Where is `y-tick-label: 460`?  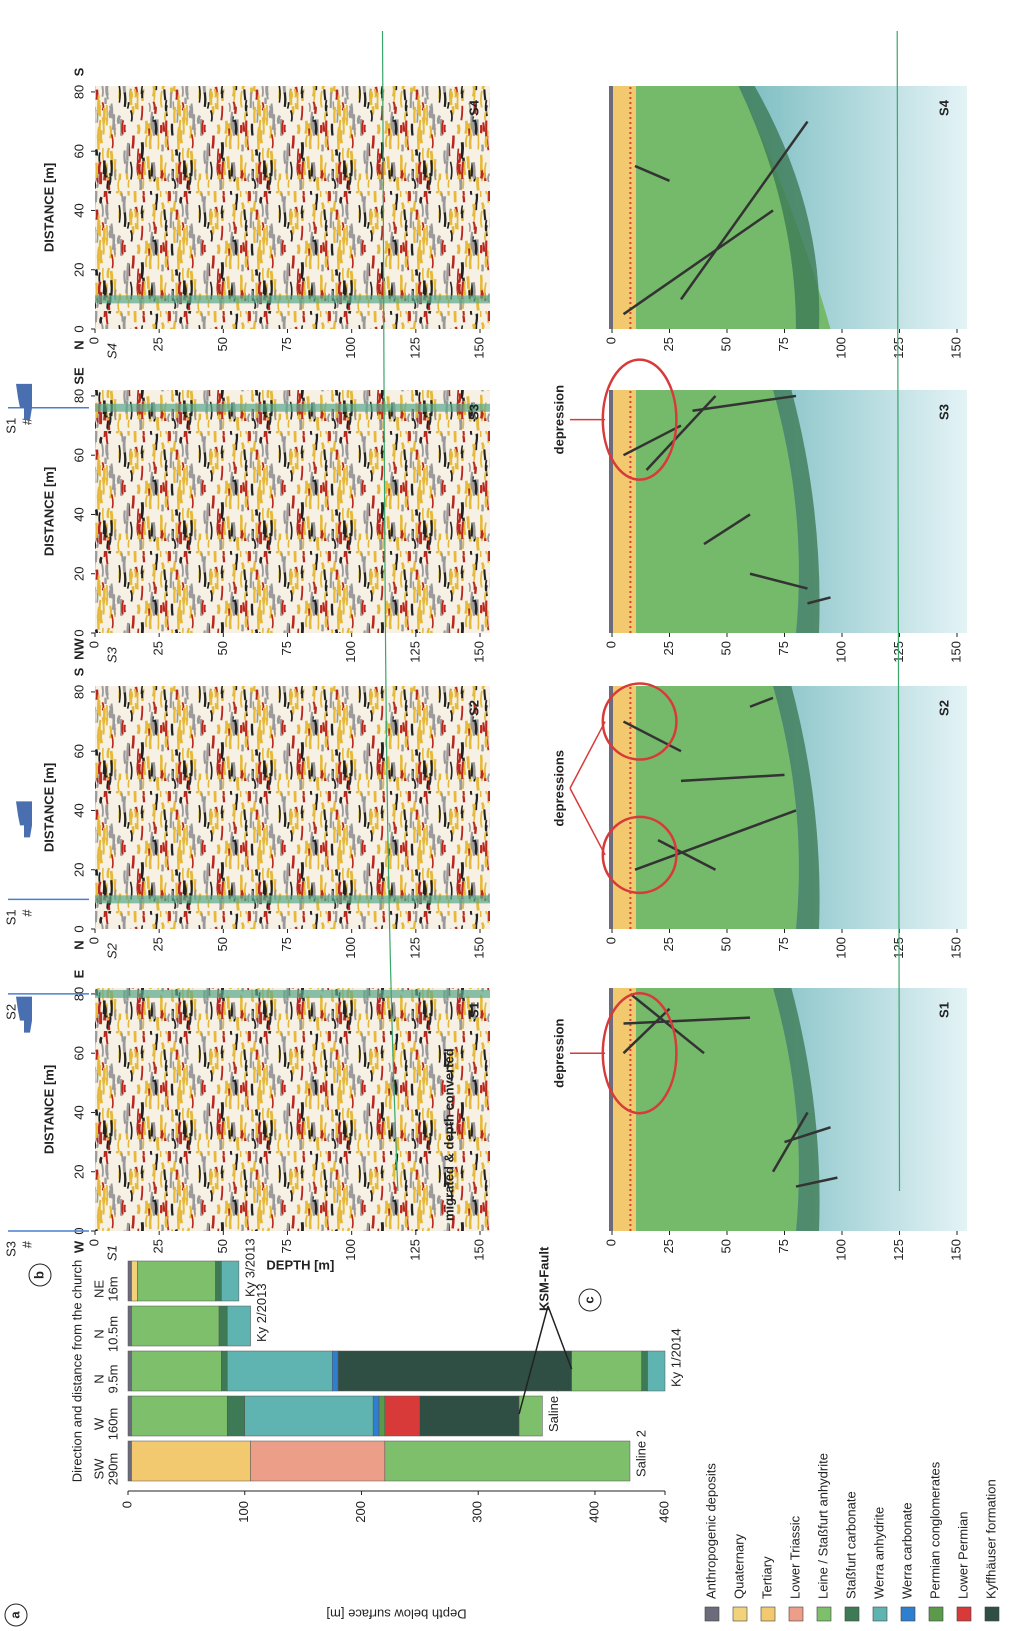
y-tick-label: 460 is located at coordinates (663, 1512).